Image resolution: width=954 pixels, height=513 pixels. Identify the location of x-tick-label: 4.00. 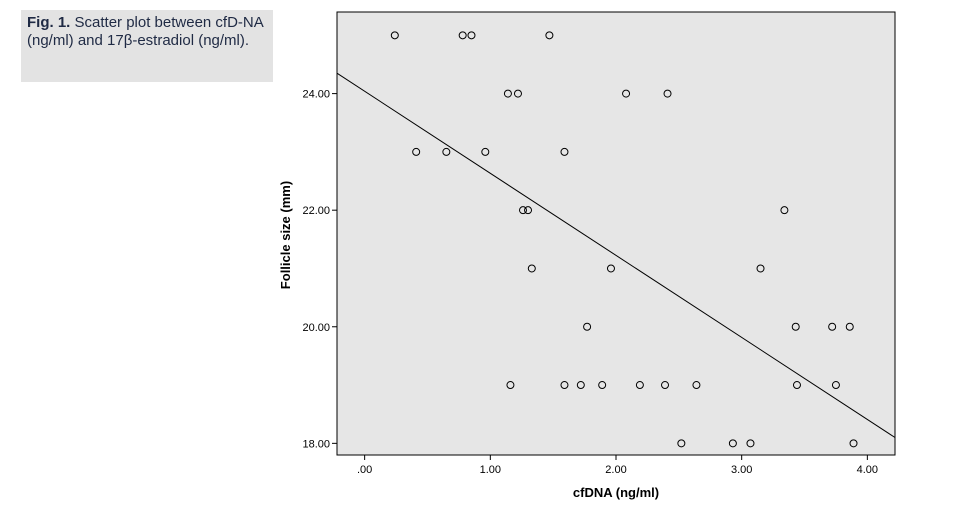
(867, 470).